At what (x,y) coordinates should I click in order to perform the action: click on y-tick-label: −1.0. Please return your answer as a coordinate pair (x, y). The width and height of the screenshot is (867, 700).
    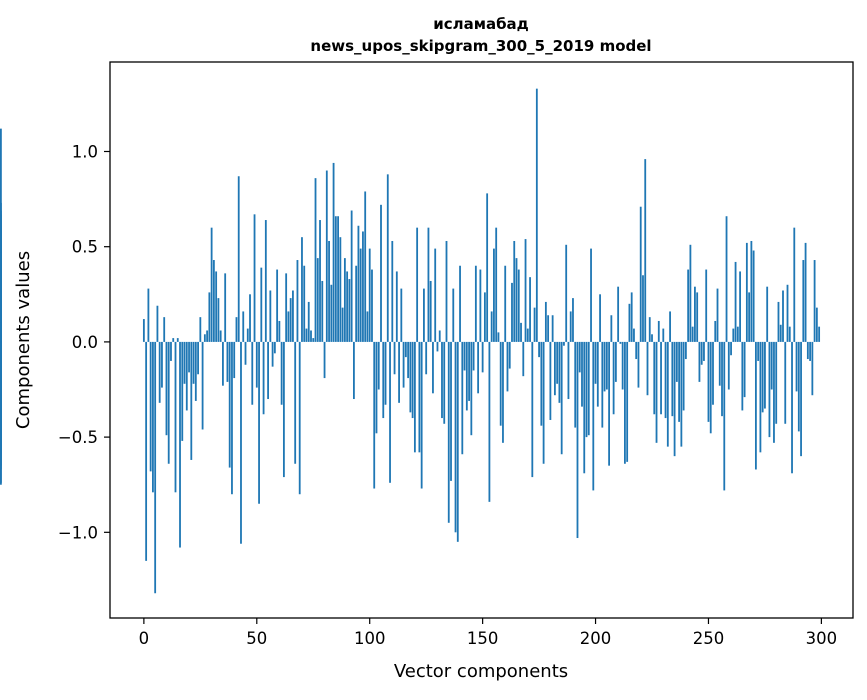
    Looking at the image, I should click on (78, 532).